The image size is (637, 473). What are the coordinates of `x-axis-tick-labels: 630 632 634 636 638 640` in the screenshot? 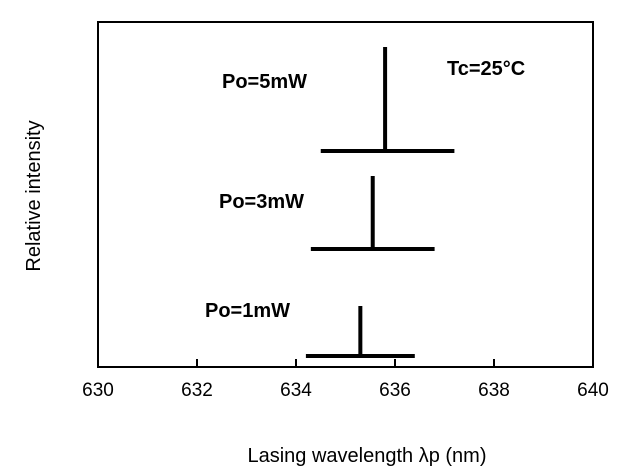 It's located at (345, 390).